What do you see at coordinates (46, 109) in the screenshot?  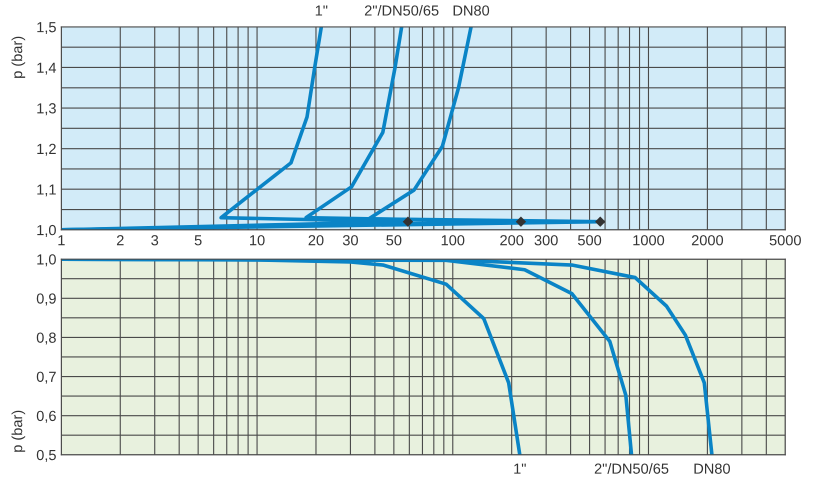 I see `y-tick-label: 1,3` at bounding box center [46, 109].